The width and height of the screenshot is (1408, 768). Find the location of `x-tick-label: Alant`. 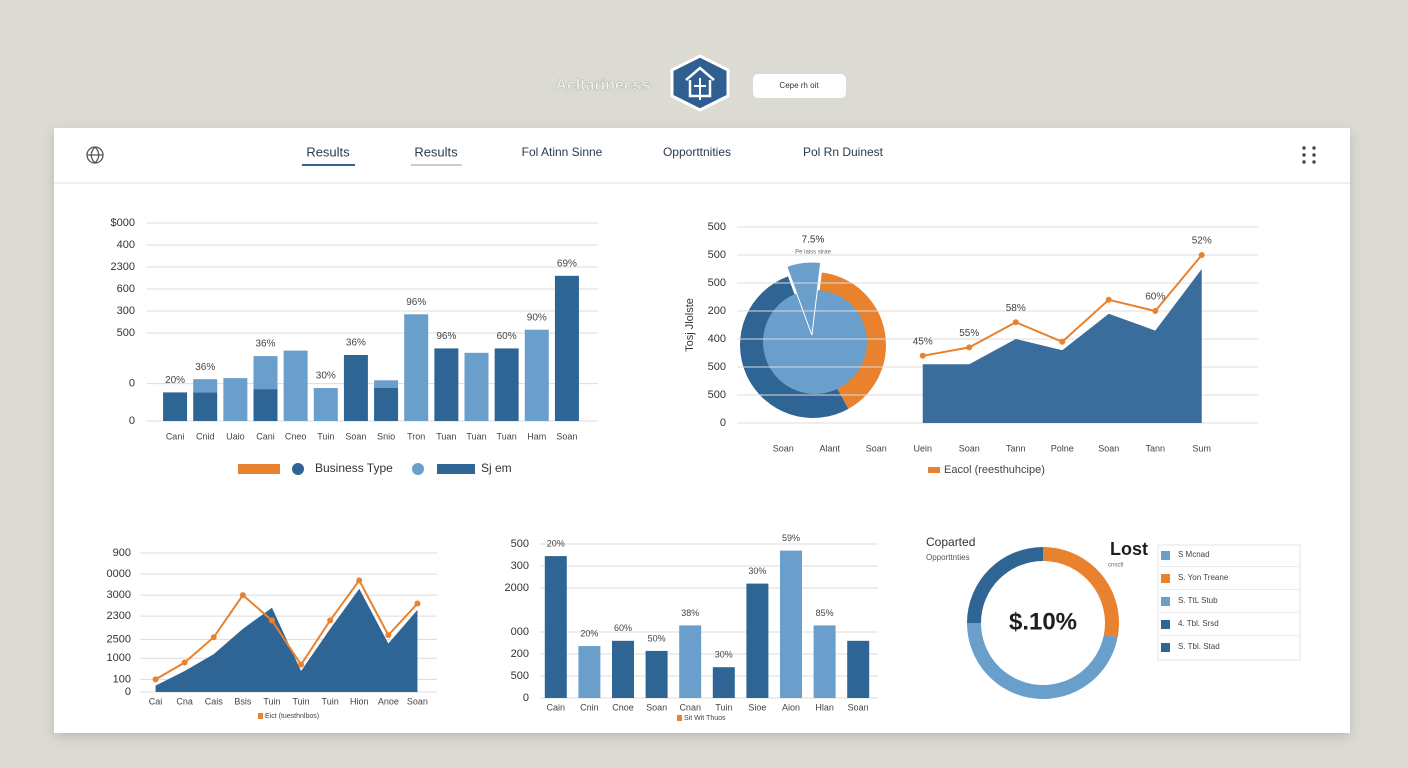

x-tick-label: Alant is located at coordinates (829, 448).